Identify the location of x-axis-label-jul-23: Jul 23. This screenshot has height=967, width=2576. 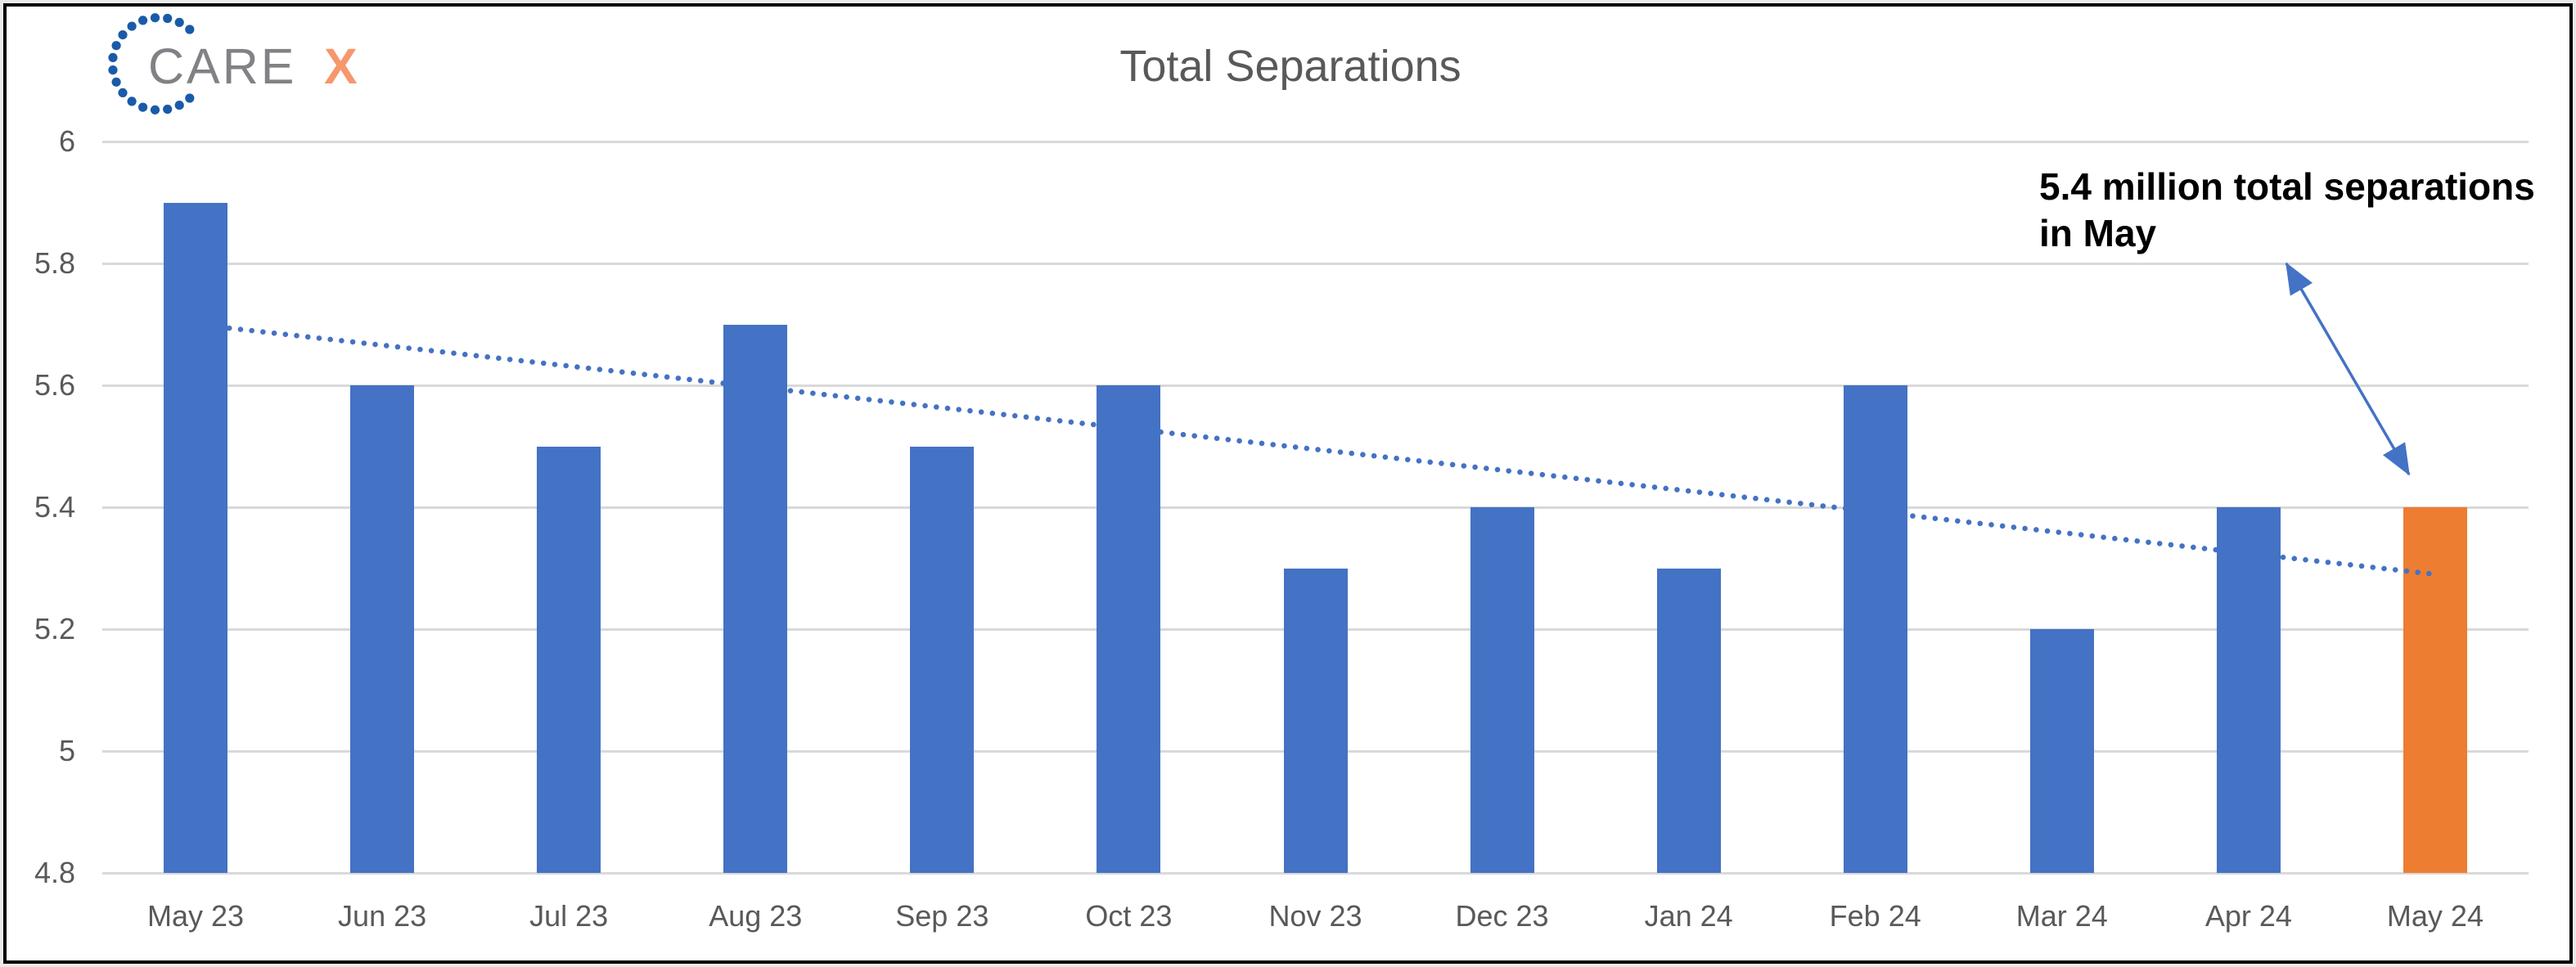
(569, 916).